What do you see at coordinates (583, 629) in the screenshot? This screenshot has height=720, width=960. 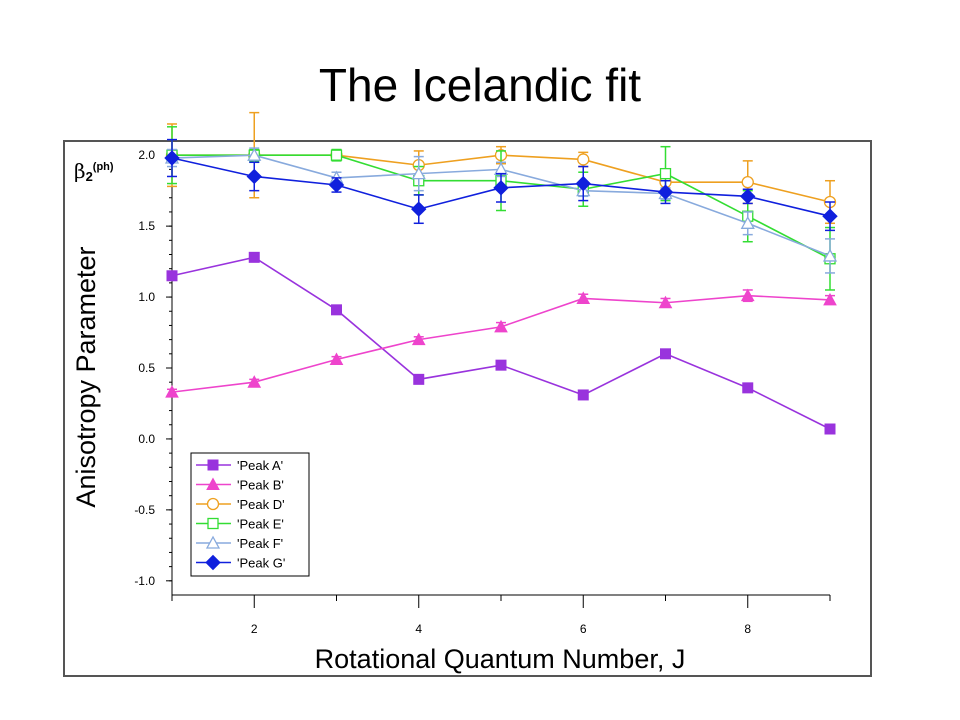 I see `x-tick-label: 6` at bounding box center [583, 629].